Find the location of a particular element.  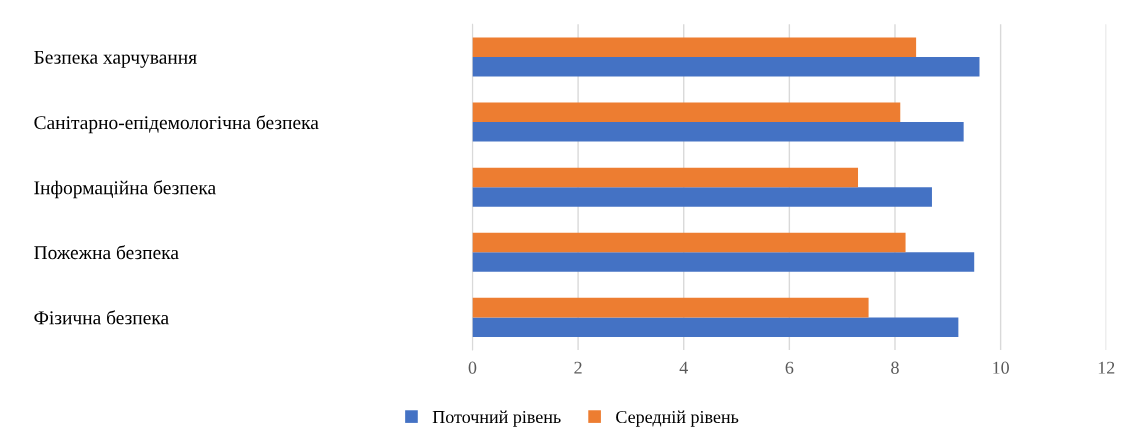

legend-label: Поточний рівень is located at coordinates (496, 418).